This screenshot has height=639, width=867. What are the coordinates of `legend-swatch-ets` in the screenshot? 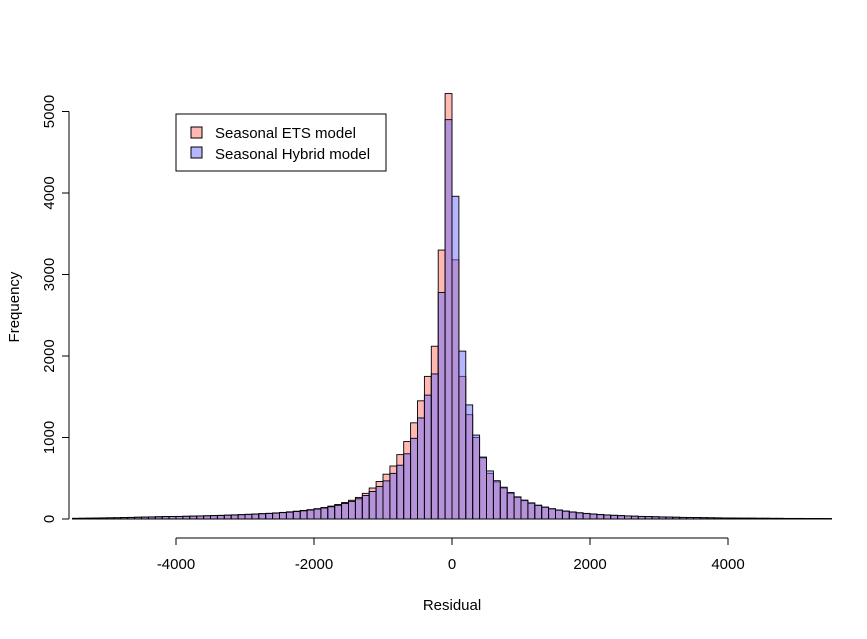 It's located at (196, 132).